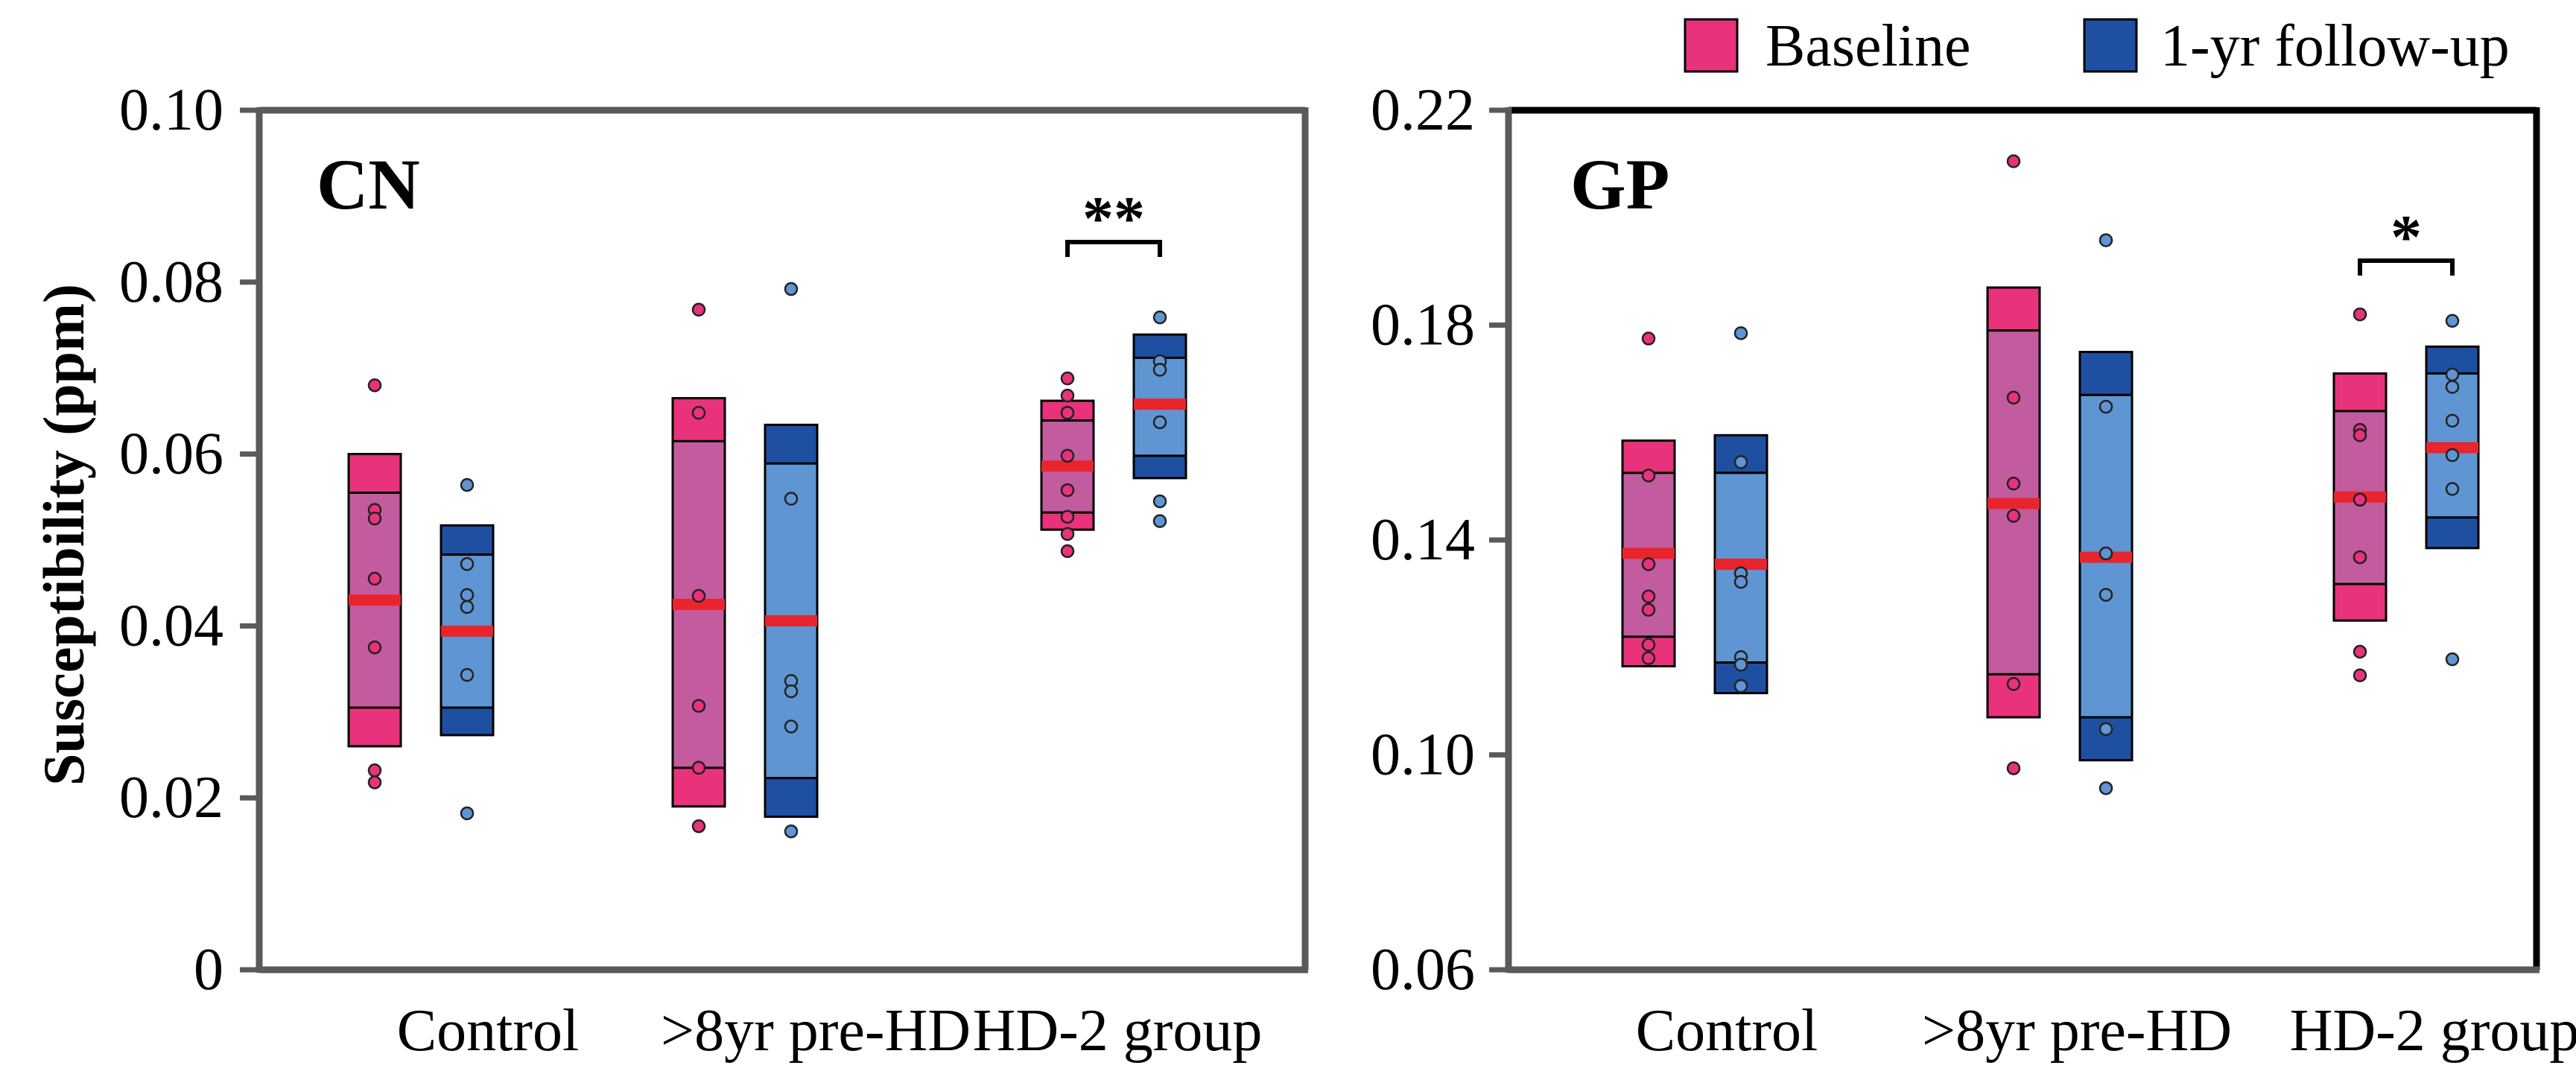 This screenshot has width=2576, height=1080. I want to click on legend: Baseline 1-yr follow-up, so click(2097, 46).